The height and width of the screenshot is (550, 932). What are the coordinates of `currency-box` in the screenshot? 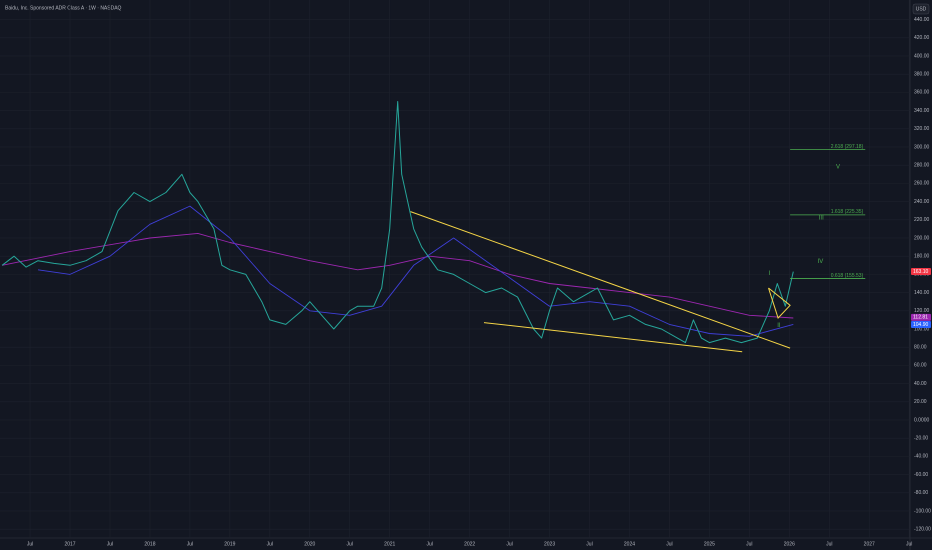 It's located at (921, 9).